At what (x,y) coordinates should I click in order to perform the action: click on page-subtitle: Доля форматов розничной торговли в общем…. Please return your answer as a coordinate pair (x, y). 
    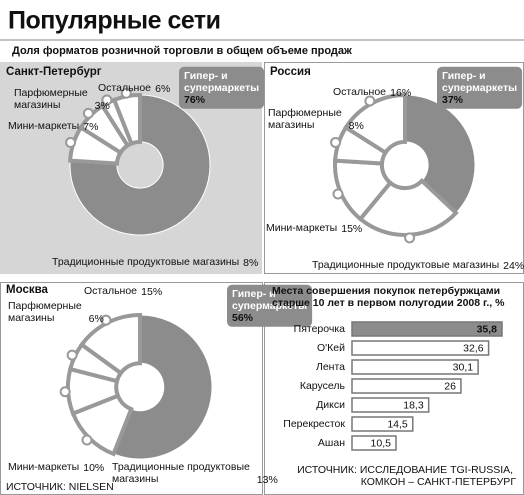
    Looking at the image, I should click on (182, 51).